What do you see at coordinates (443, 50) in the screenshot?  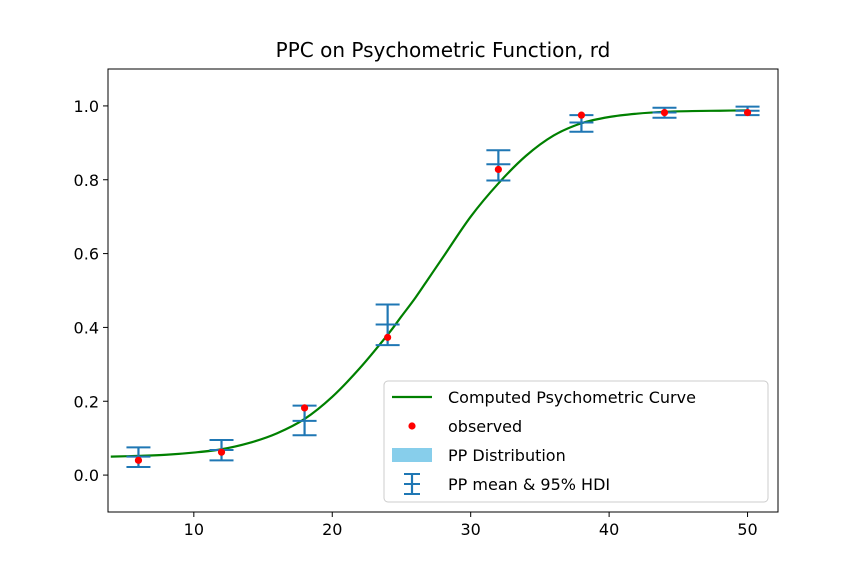 I see `chart-title: PPC on Psychometric Function, rd` at bounding box center [443, 50].